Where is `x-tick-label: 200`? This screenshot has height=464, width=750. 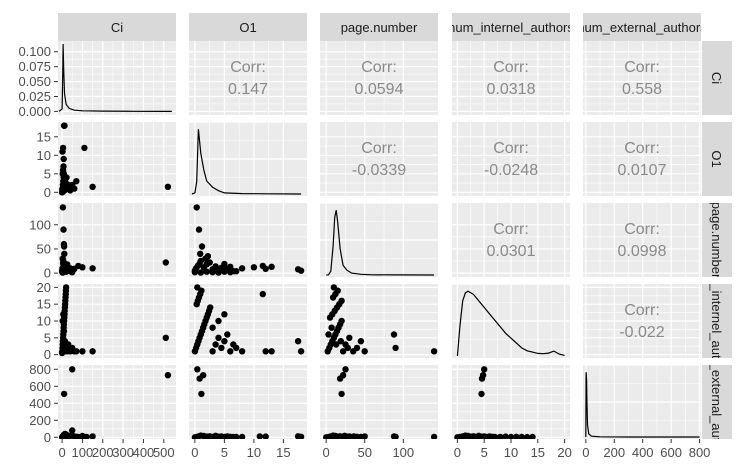
x-tick-label: 200 is located at coordinates (103, 452).